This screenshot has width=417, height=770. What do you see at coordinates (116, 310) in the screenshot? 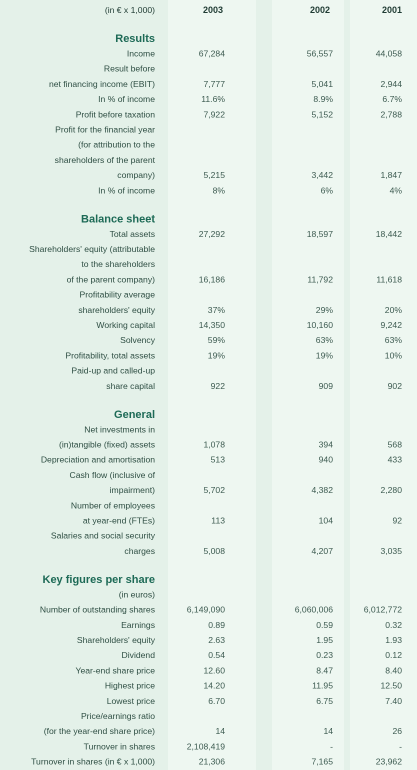
I see `row-label: shareholders' equity` at bounding box center [116, 310].